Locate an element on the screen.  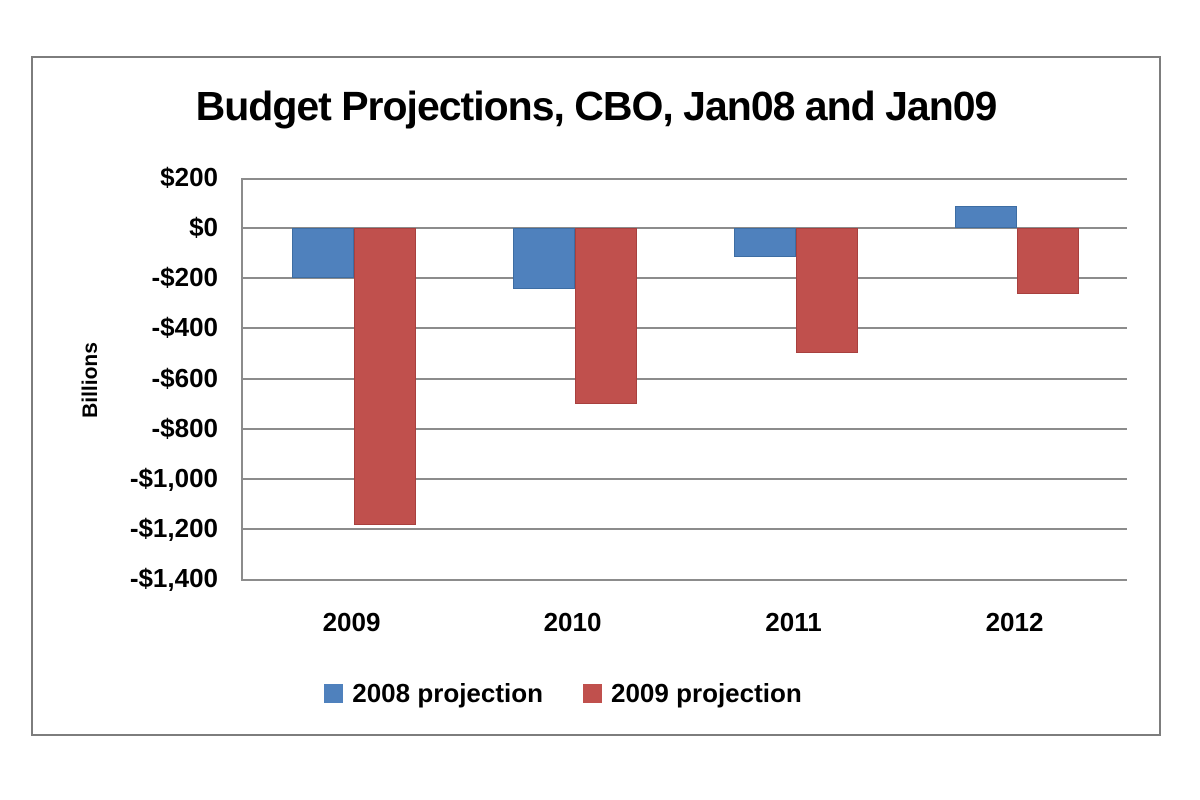
y-tick-label: -$800 is located at coordinates (185, 427).